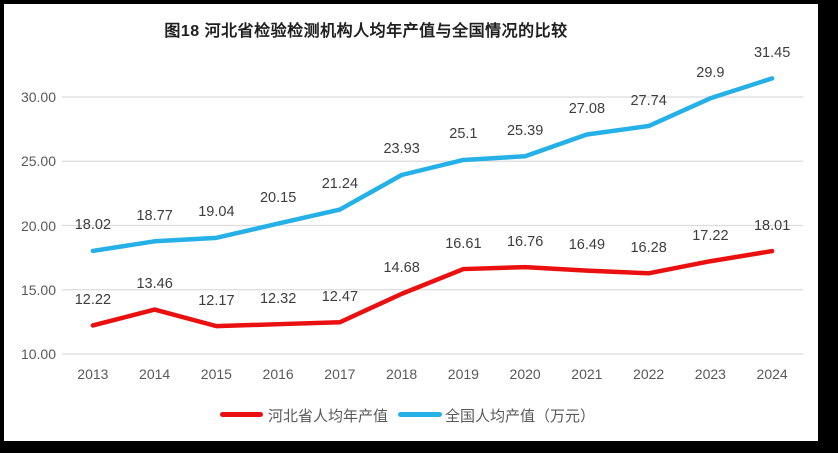 This screenshot has height=453, width=838. What do you see at coordinates (340, 184) in the screenshot?
I see `data-label-series-1: 21.24` at bounding box center [340, 184].